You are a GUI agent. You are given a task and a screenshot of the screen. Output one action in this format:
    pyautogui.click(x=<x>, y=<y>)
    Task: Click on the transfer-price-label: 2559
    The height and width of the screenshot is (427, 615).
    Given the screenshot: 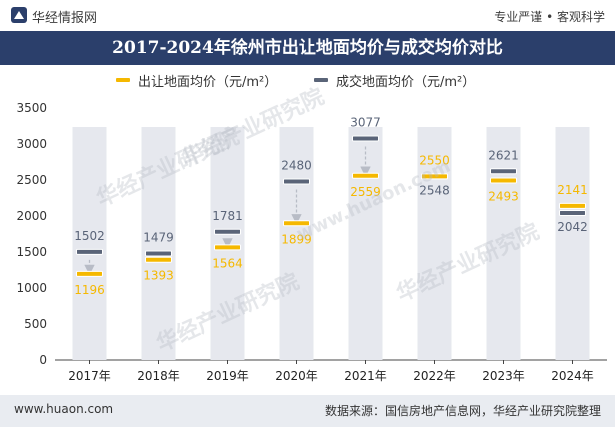 What is the action you would take?
    pyautogui.click(x=365, y=192)
    